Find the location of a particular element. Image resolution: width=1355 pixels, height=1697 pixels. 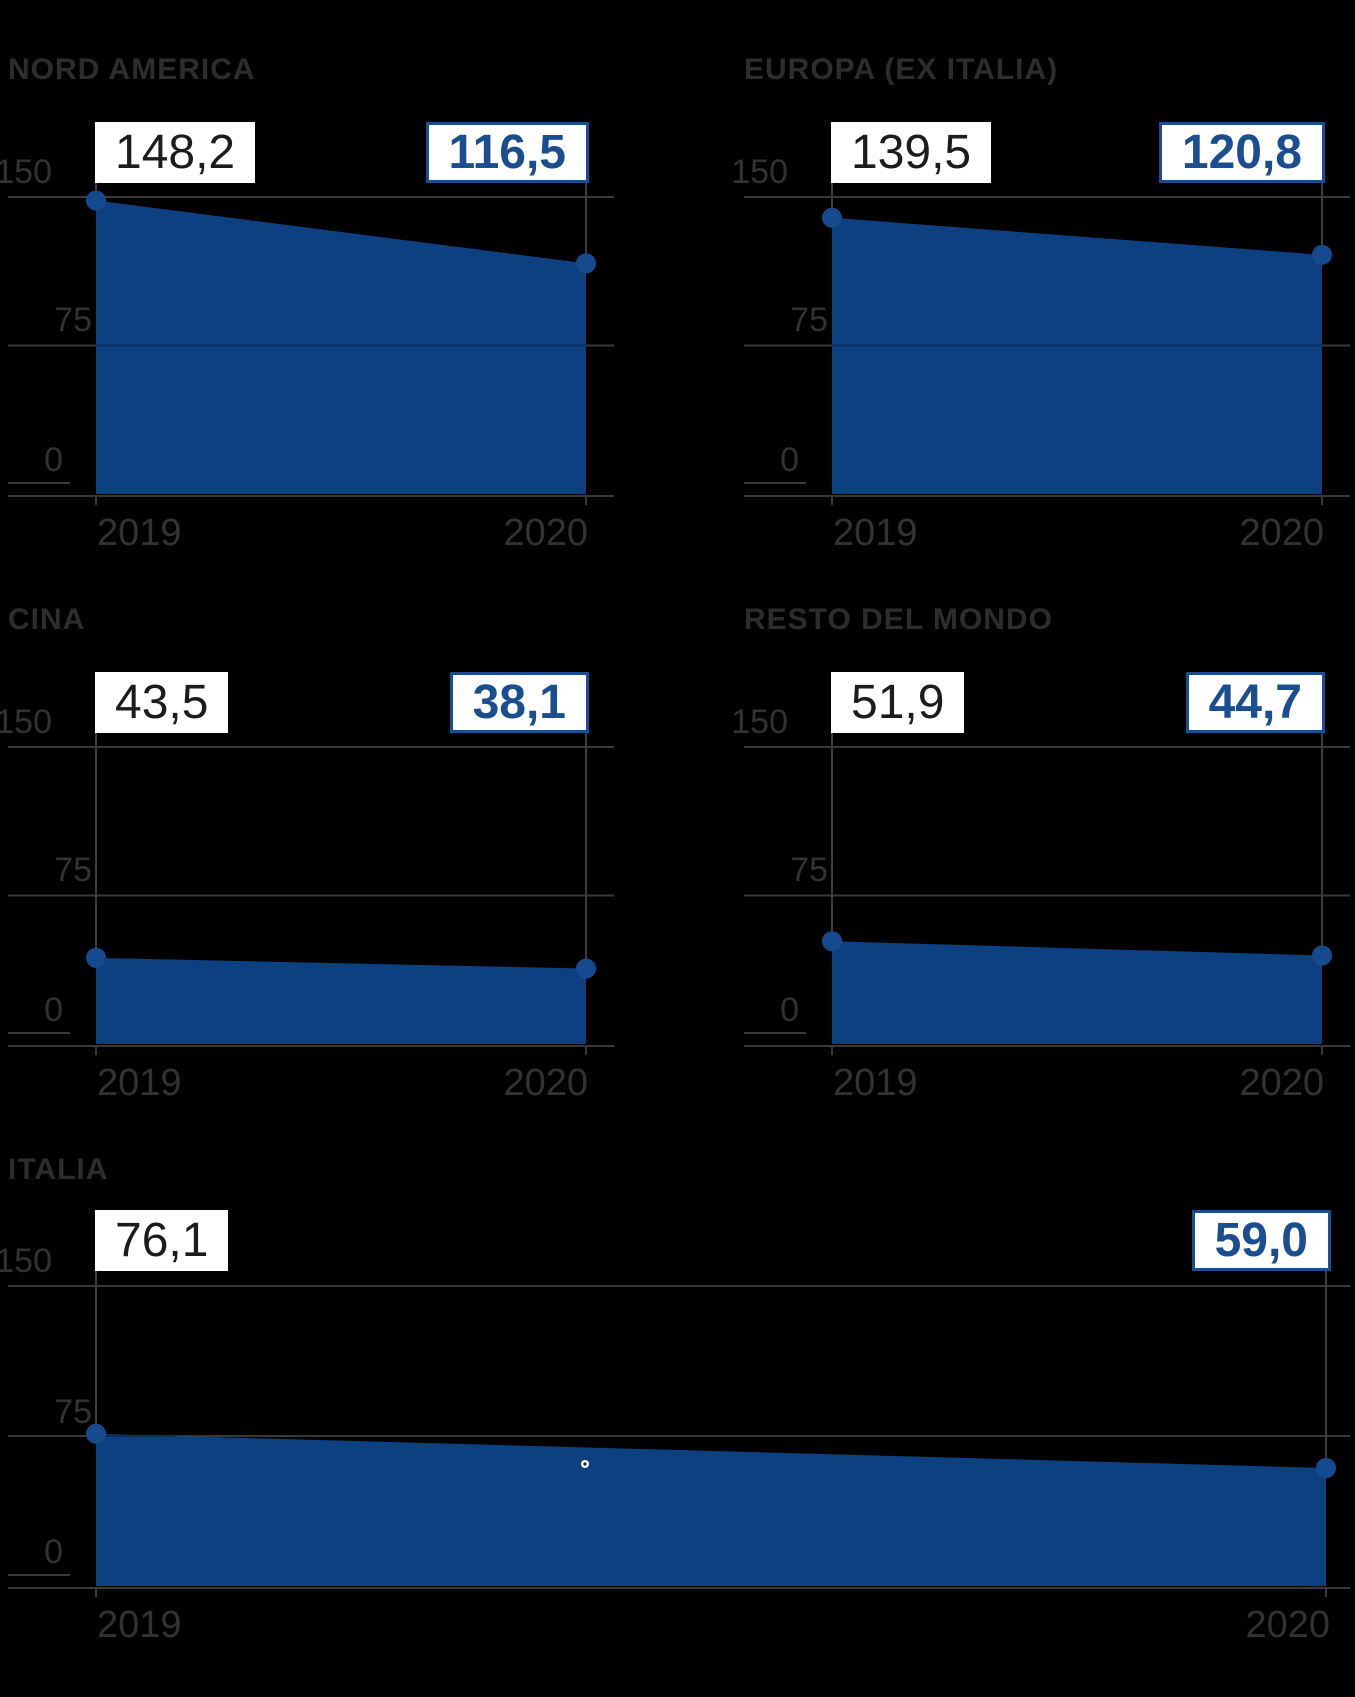

value-callout-2020: 38,1 is located at coordinates (519, 702).